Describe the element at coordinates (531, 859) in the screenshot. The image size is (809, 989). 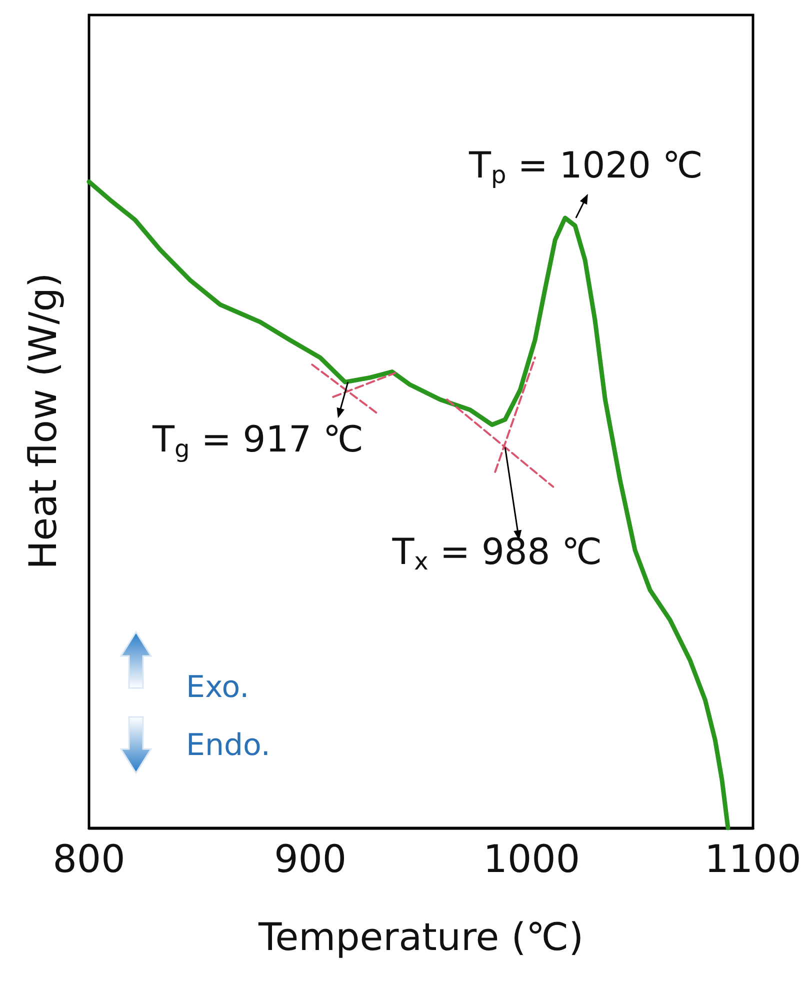
I see `x-tick-label: 1000` at that location.